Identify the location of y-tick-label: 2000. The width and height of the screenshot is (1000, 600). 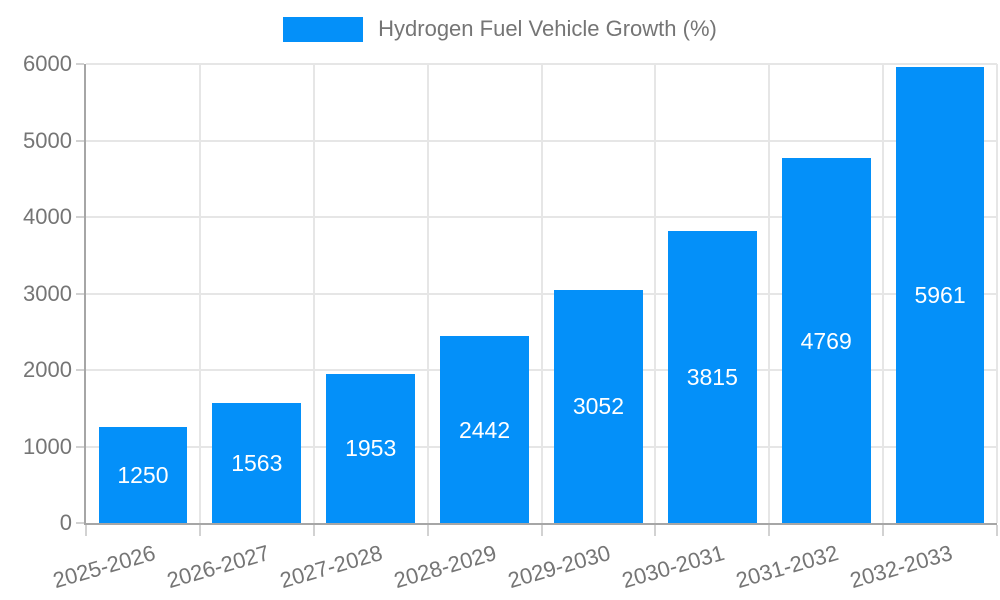
(47, 369).